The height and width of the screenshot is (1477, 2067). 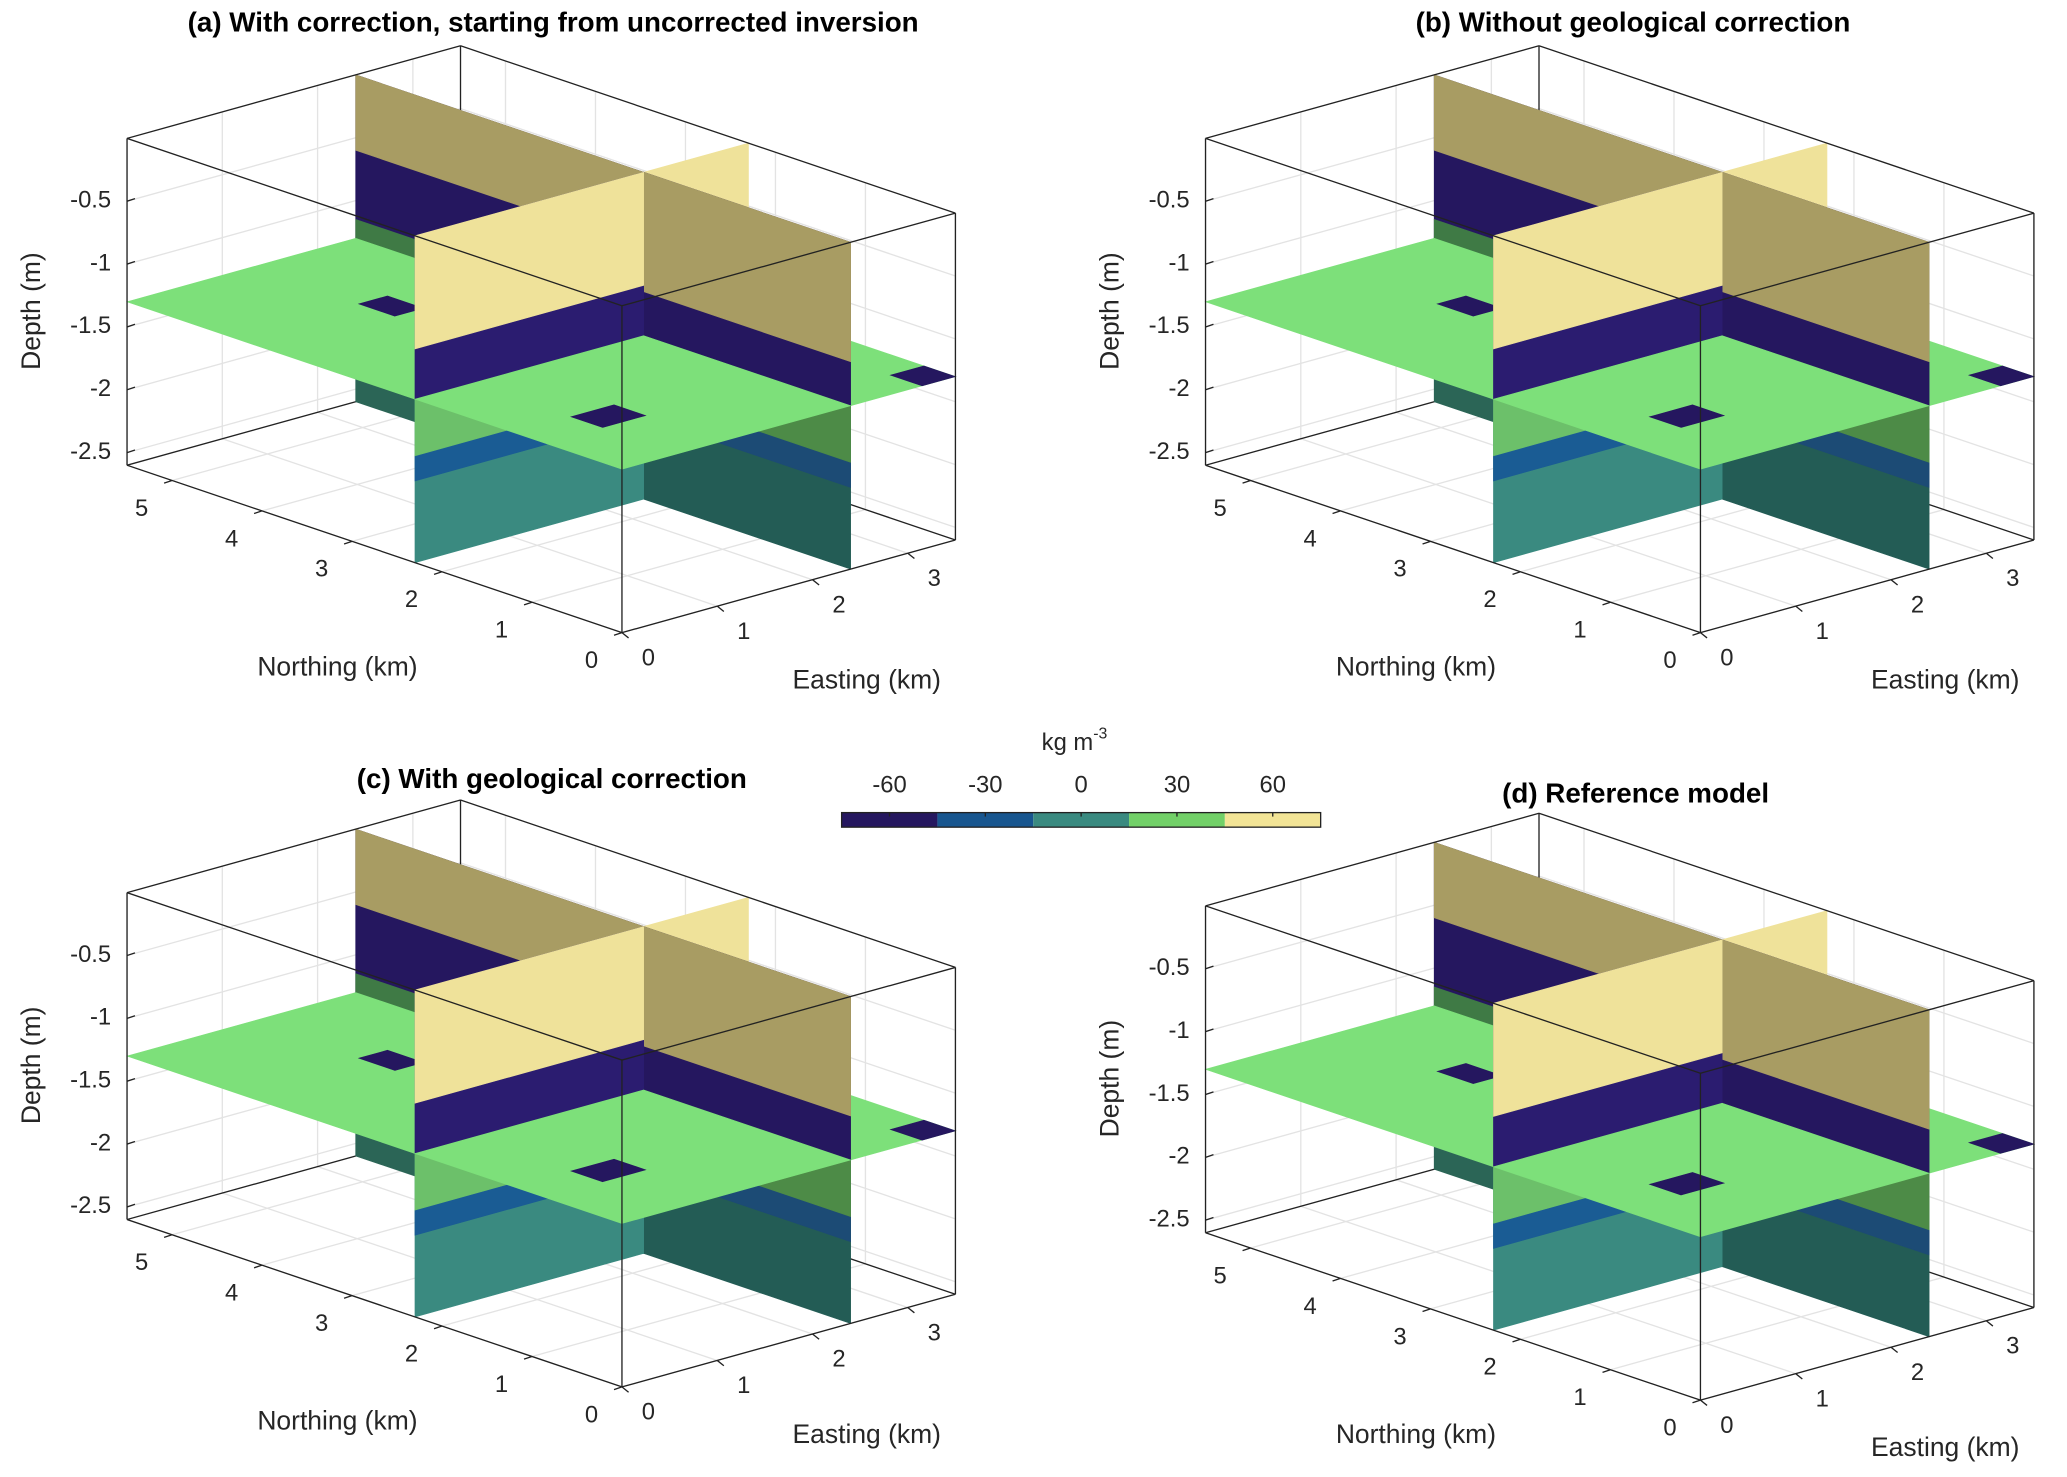 What do you see at coordinates (501, 630) in the screenshot?
I see `y-tick-label: 1` at bounding box center [501, 630].